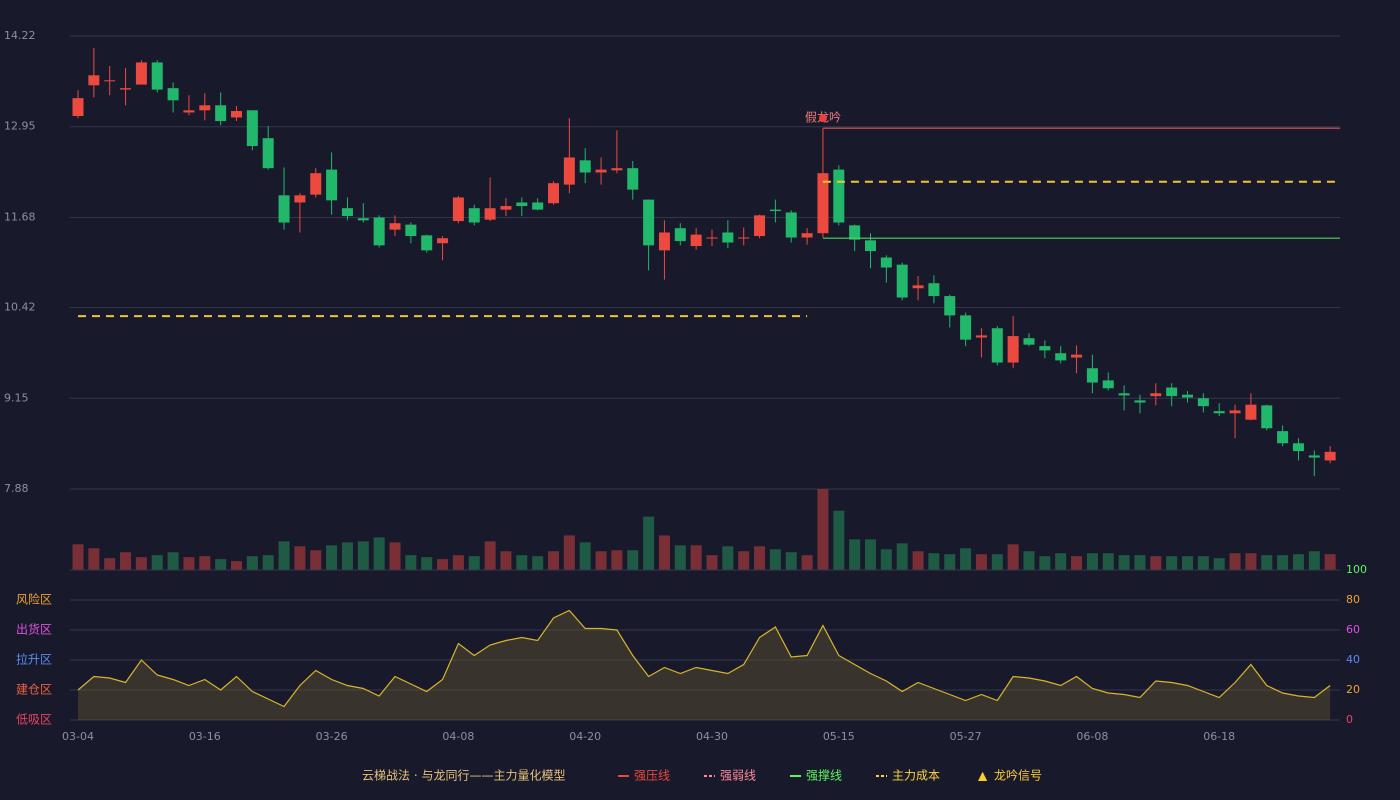 The width and height of the screenshot is (1400, 800). What do you see at coordinates (916, 776) in the screenshot?
I see `legend-label: 主力成本` at bounding box center [916, 776].